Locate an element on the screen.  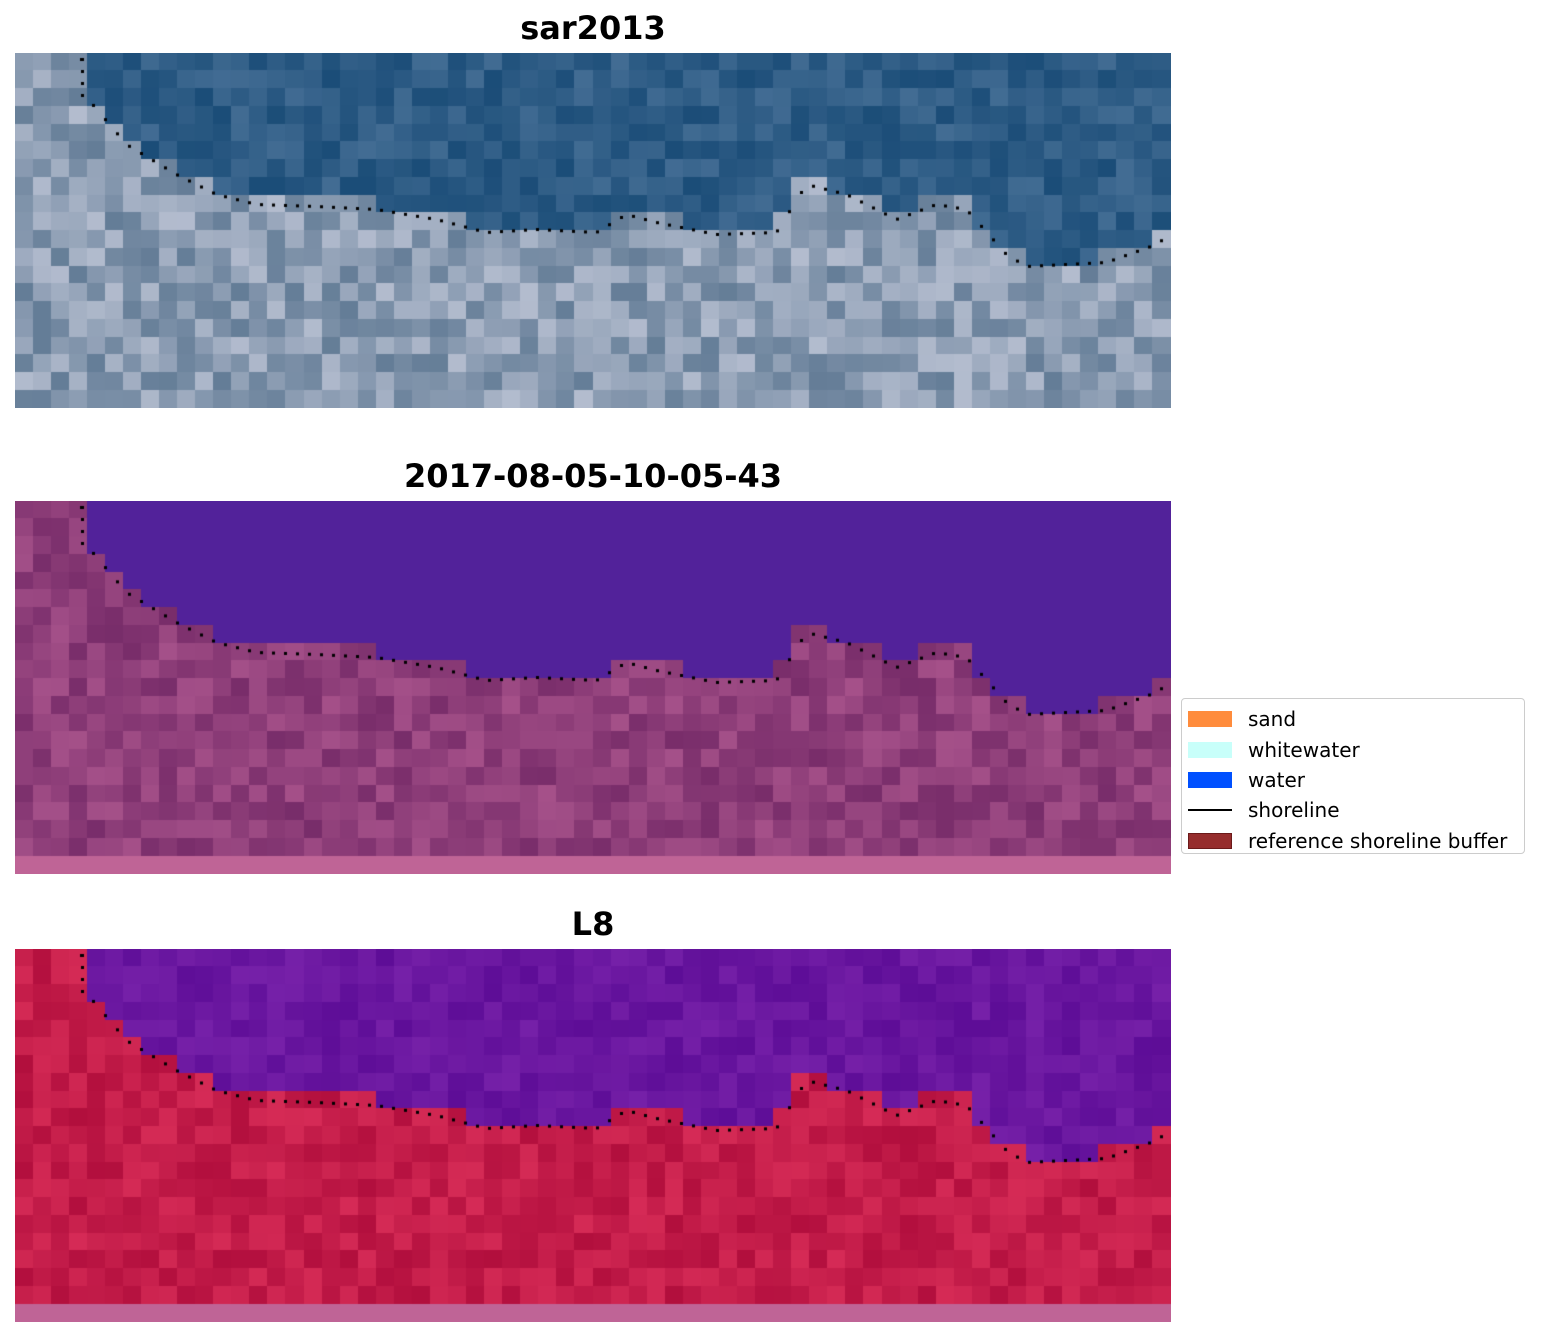
panel-title-l8: L8 is located at coordinates (593, 924).